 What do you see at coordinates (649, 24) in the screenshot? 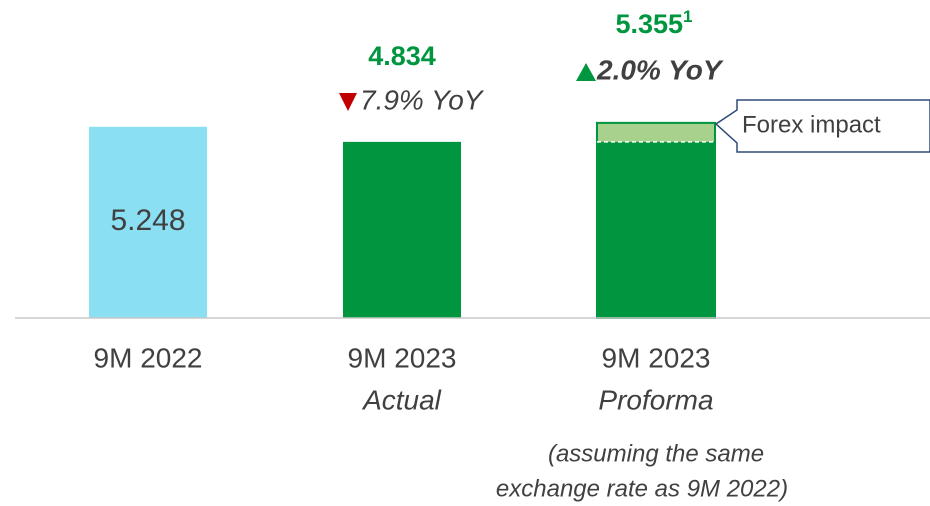
I see `value-label-number: 5.355` at bounding box center [649, 24].